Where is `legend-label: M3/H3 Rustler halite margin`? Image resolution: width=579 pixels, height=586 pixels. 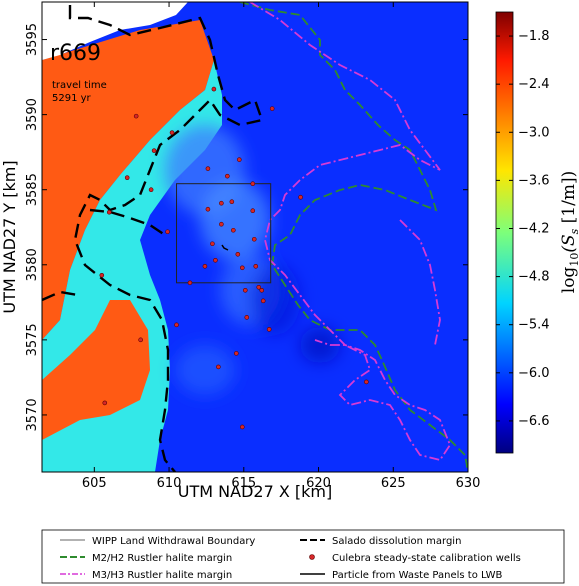 legend-label: M3/H3 Rustler halite margin is located at coordinates (162, 575).